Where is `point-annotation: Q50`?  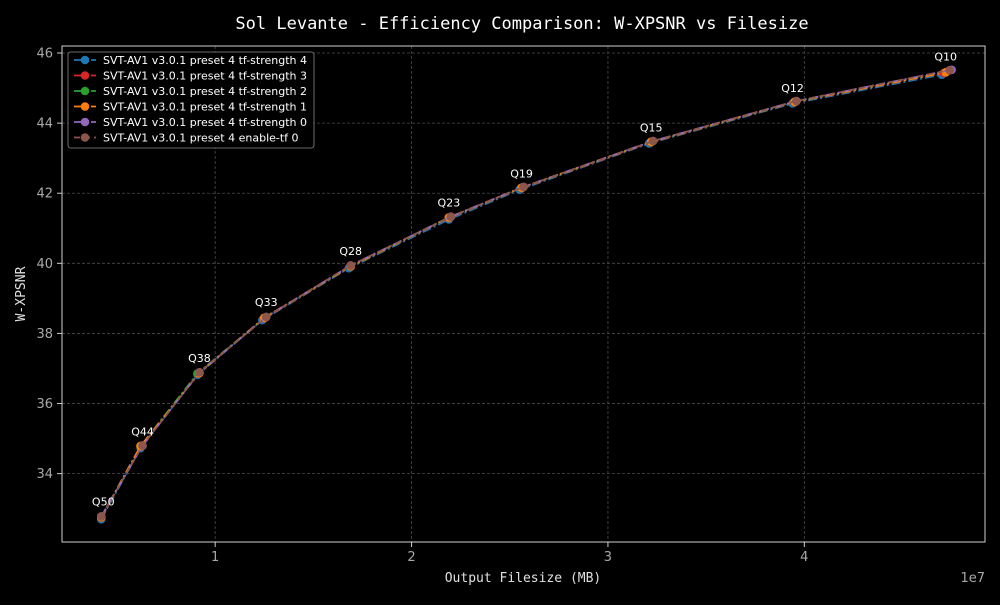
point-annotation: Q50 is located at coordinates (103, 502).